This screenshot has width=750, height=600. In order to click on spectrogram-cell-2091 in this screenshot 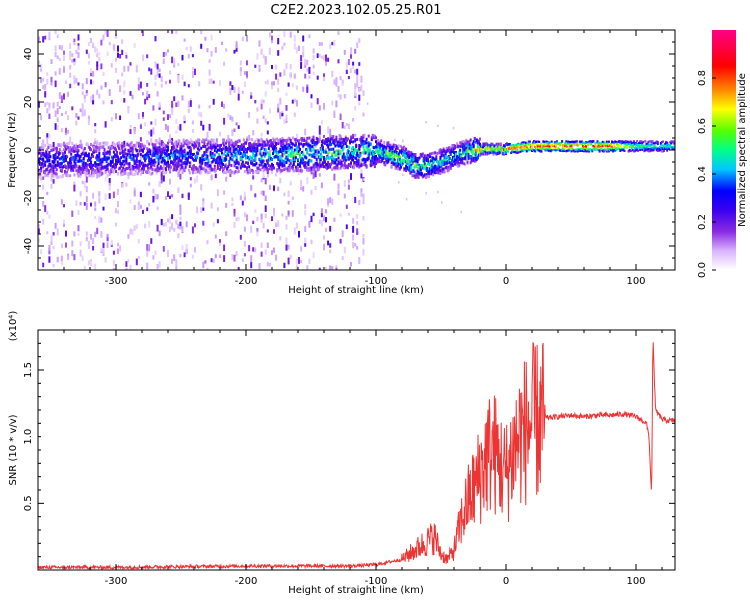, I will do `click(177, 146)`.